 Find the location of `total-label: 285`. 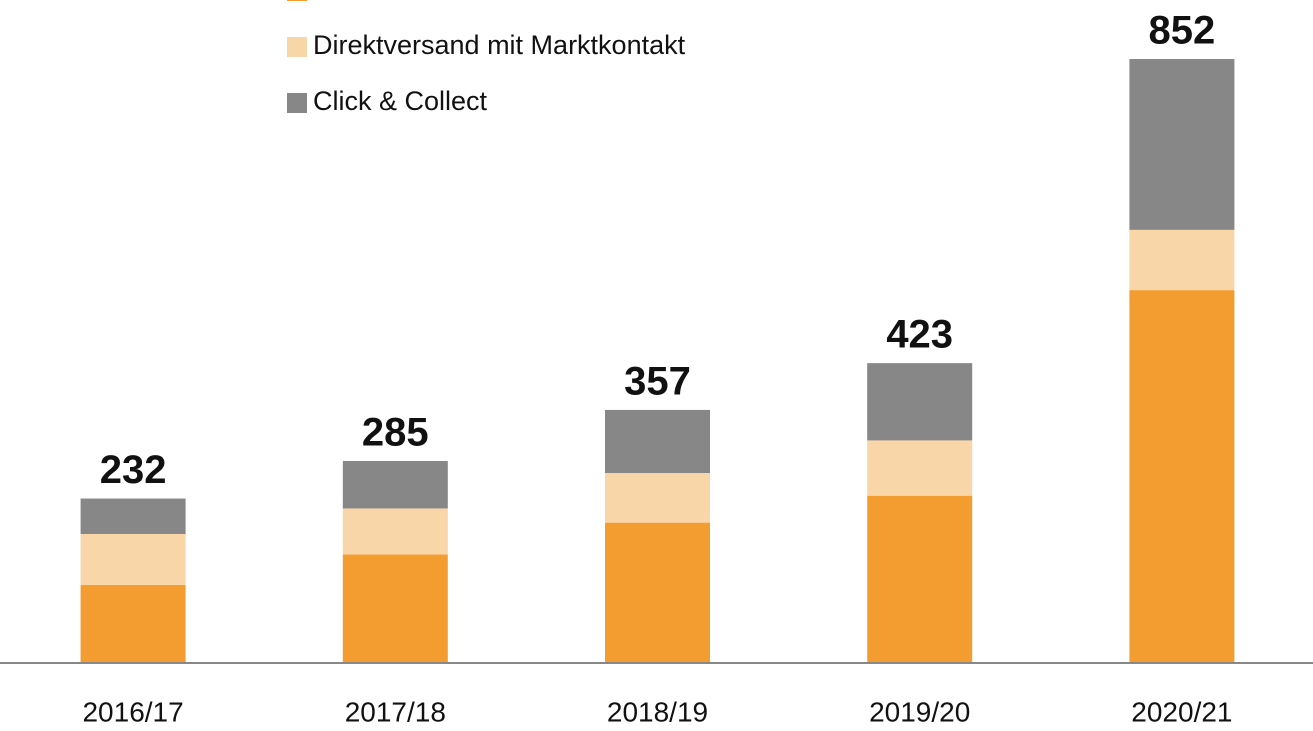

total-label: 285 is located at coordinates (395, 433).